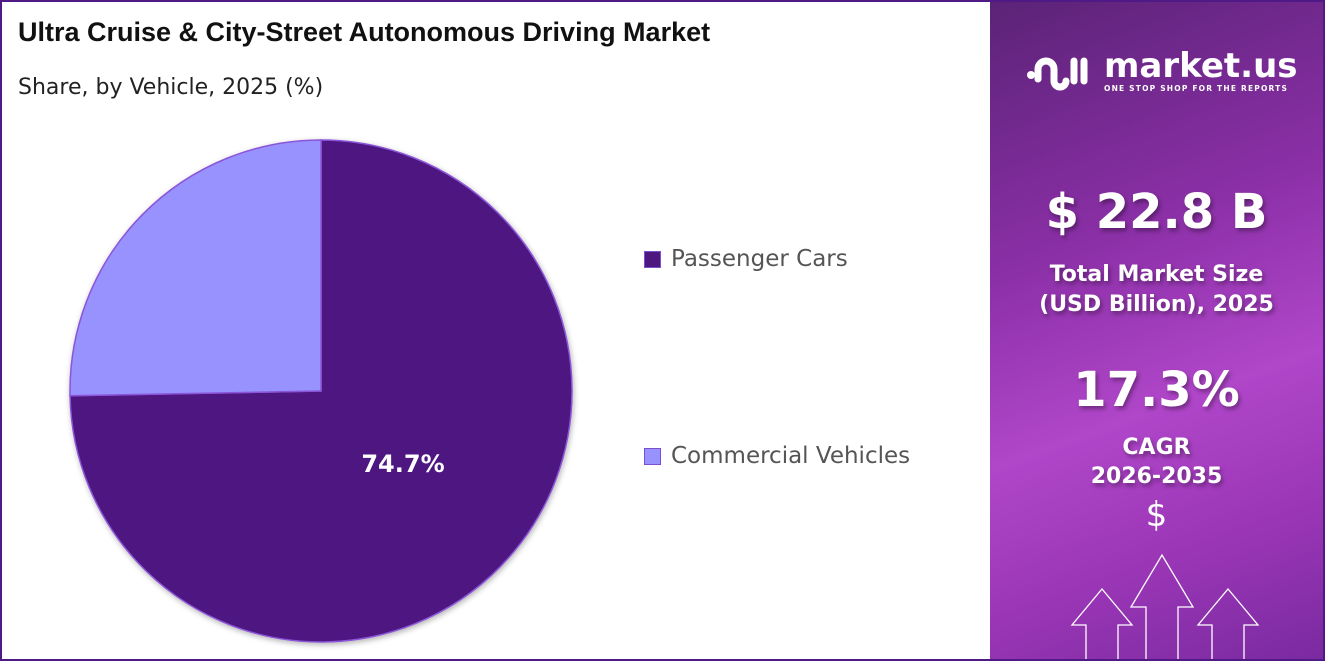 This screenshot has height=661, width=1325. Describe the element at coordinates (1057, 74) in the screenshot. I see `logo-icon` at that location.